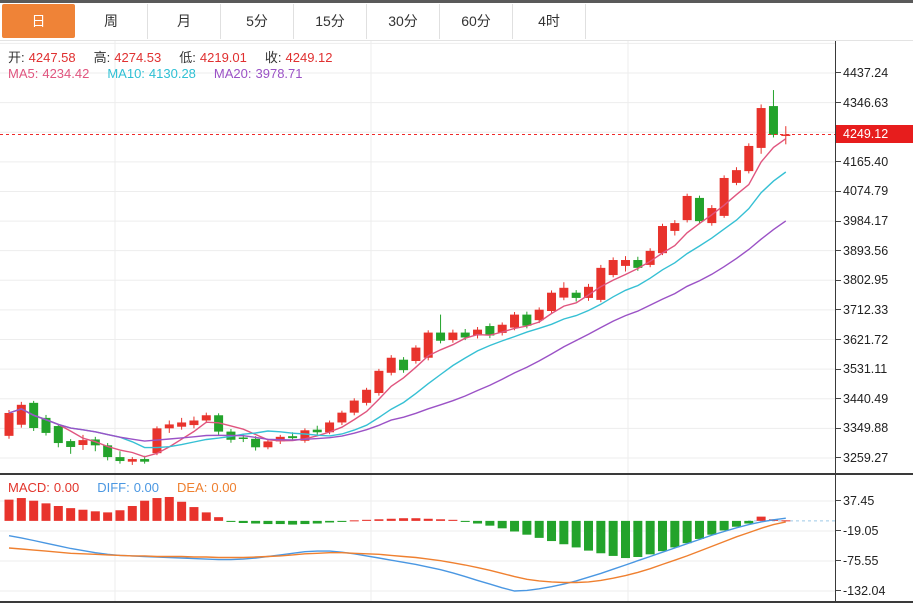 Image resolution: width=913 pixels, height=603 pixels. I want to click on timeframe-tab-bar: 日周月 5分 15分 30分 60分 4时, so click(456, 22).